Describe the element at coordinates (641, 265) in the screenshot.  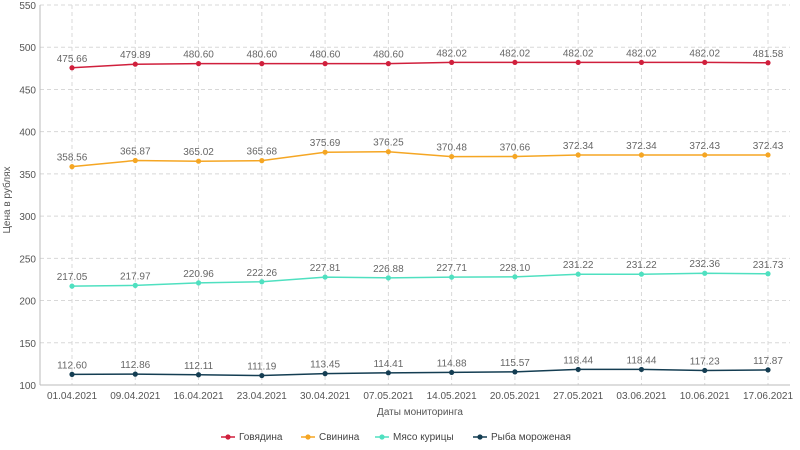
I see `series-2-data-label: 231.22` at that location.